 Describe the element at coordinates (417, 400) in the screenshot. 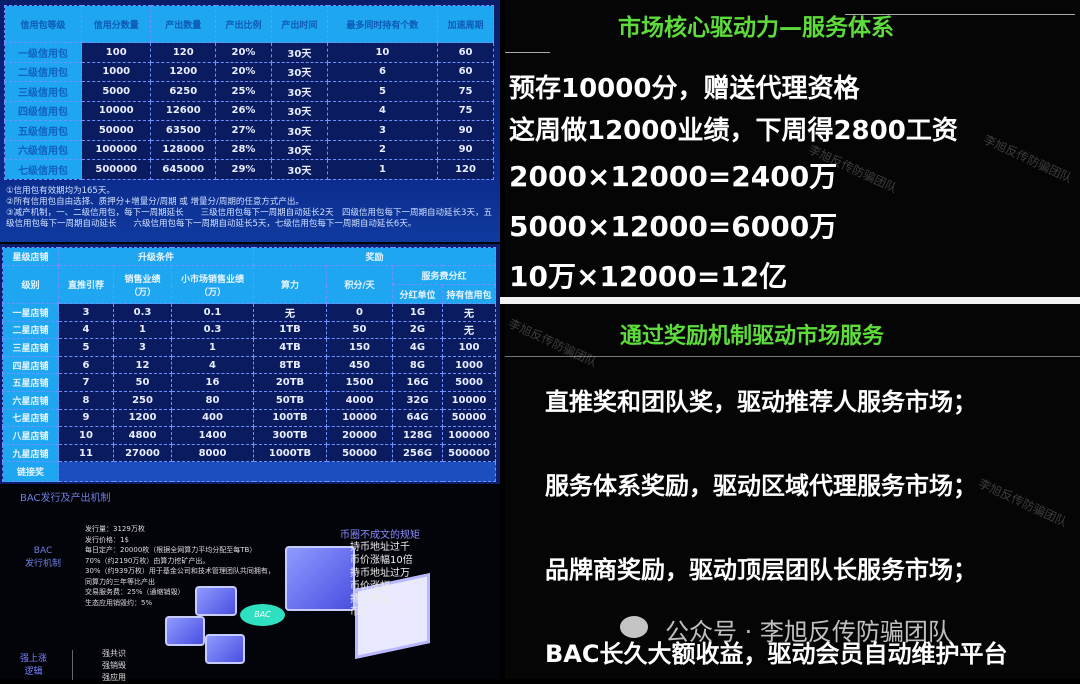

I see `table-cell: 32G` at that location.